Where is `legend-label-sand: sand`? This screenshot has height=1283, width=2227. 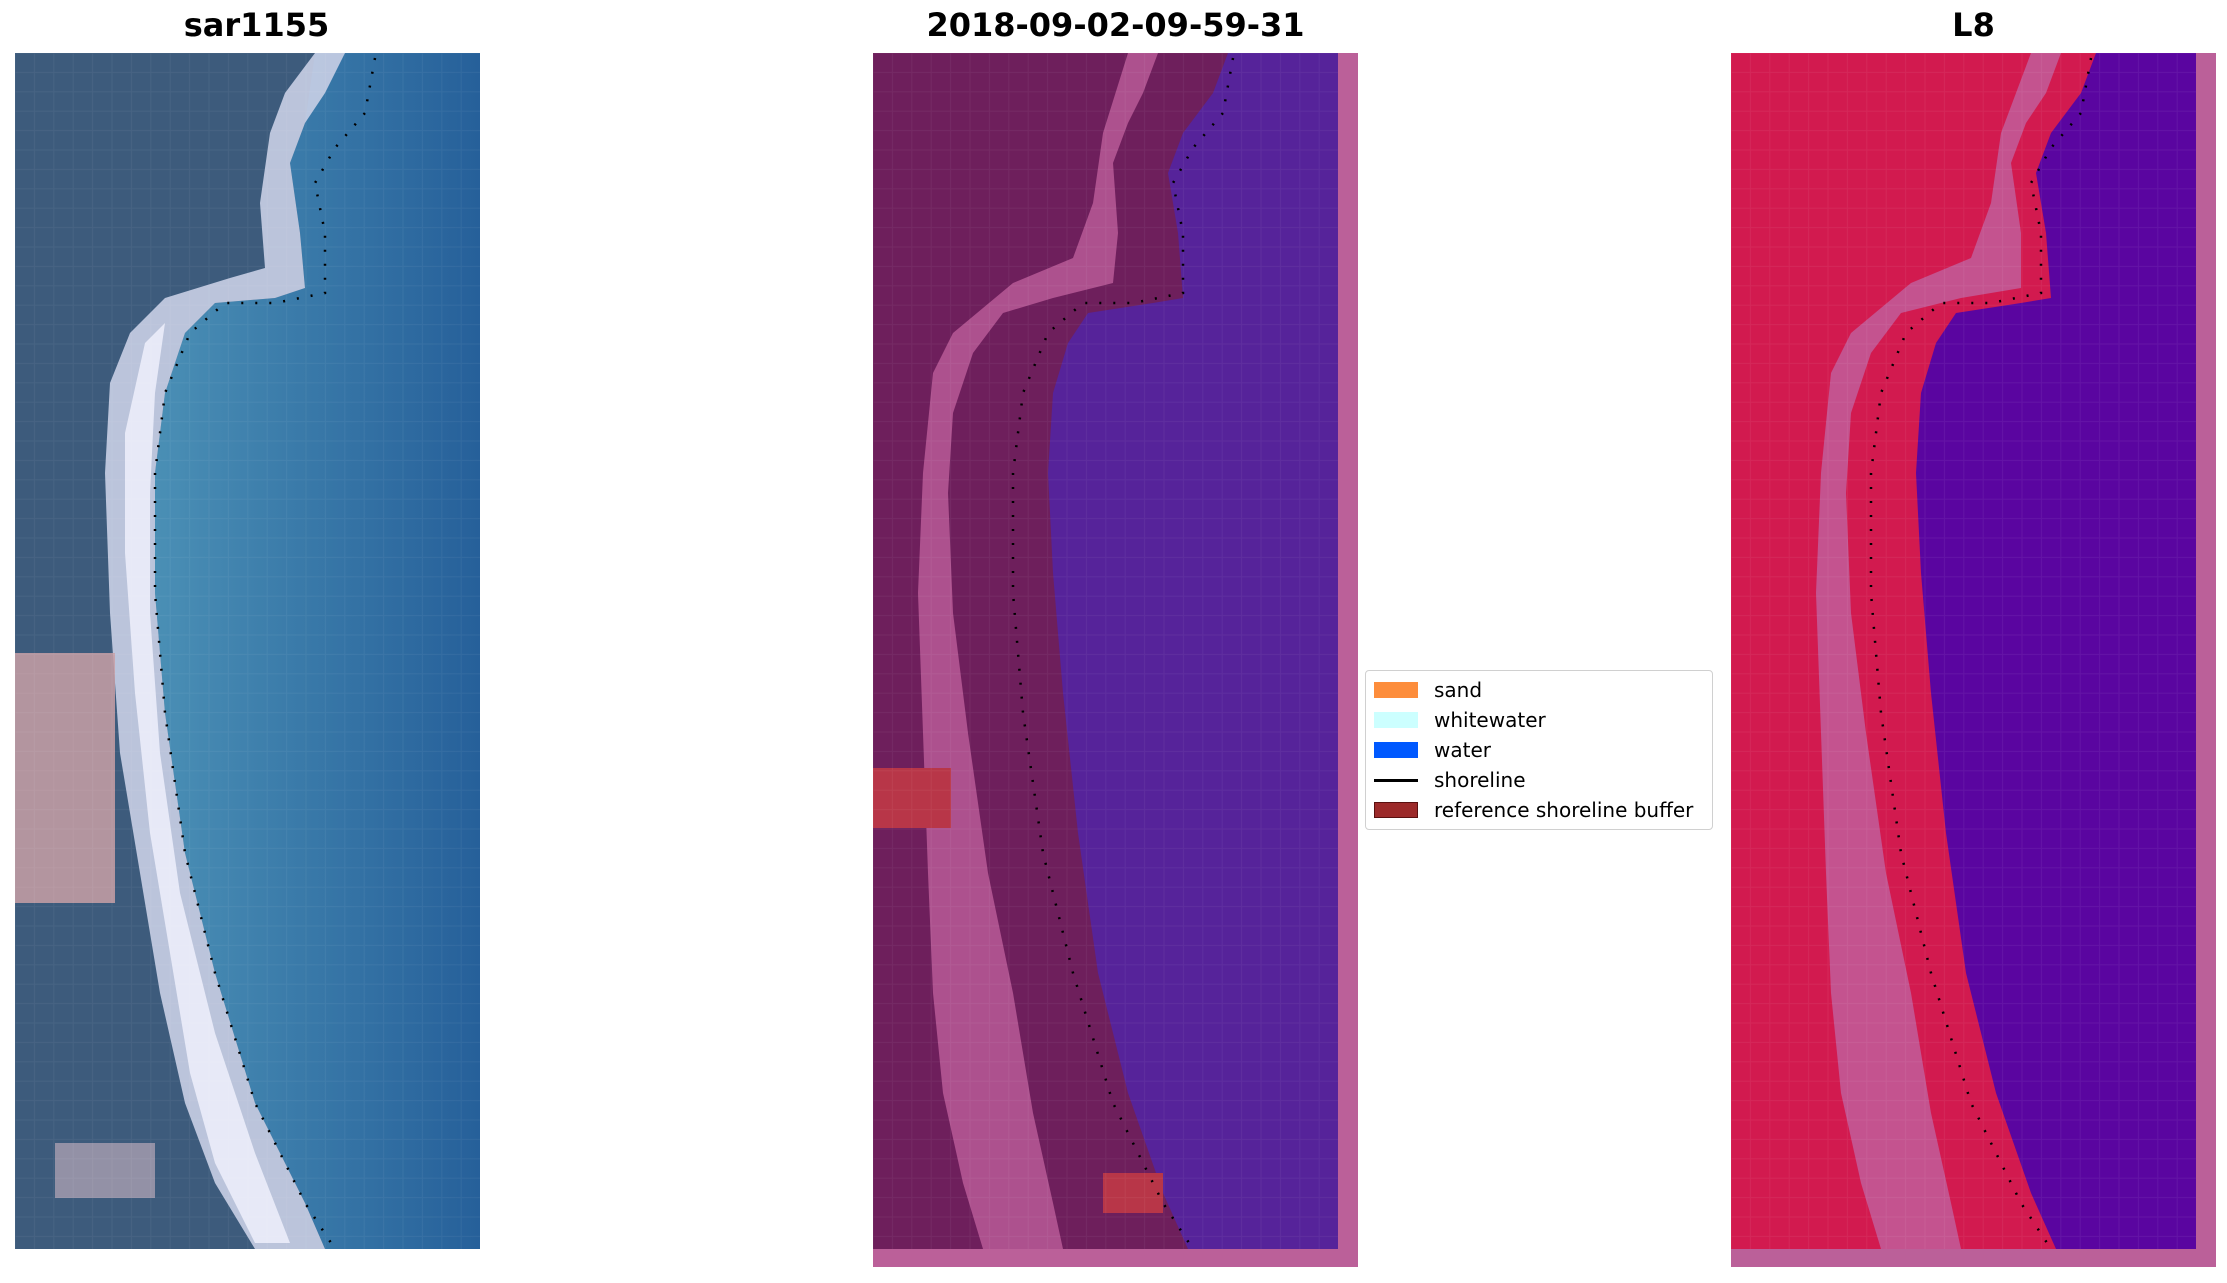
legend-label-sand: sand is located at coordinates (1458, 690).